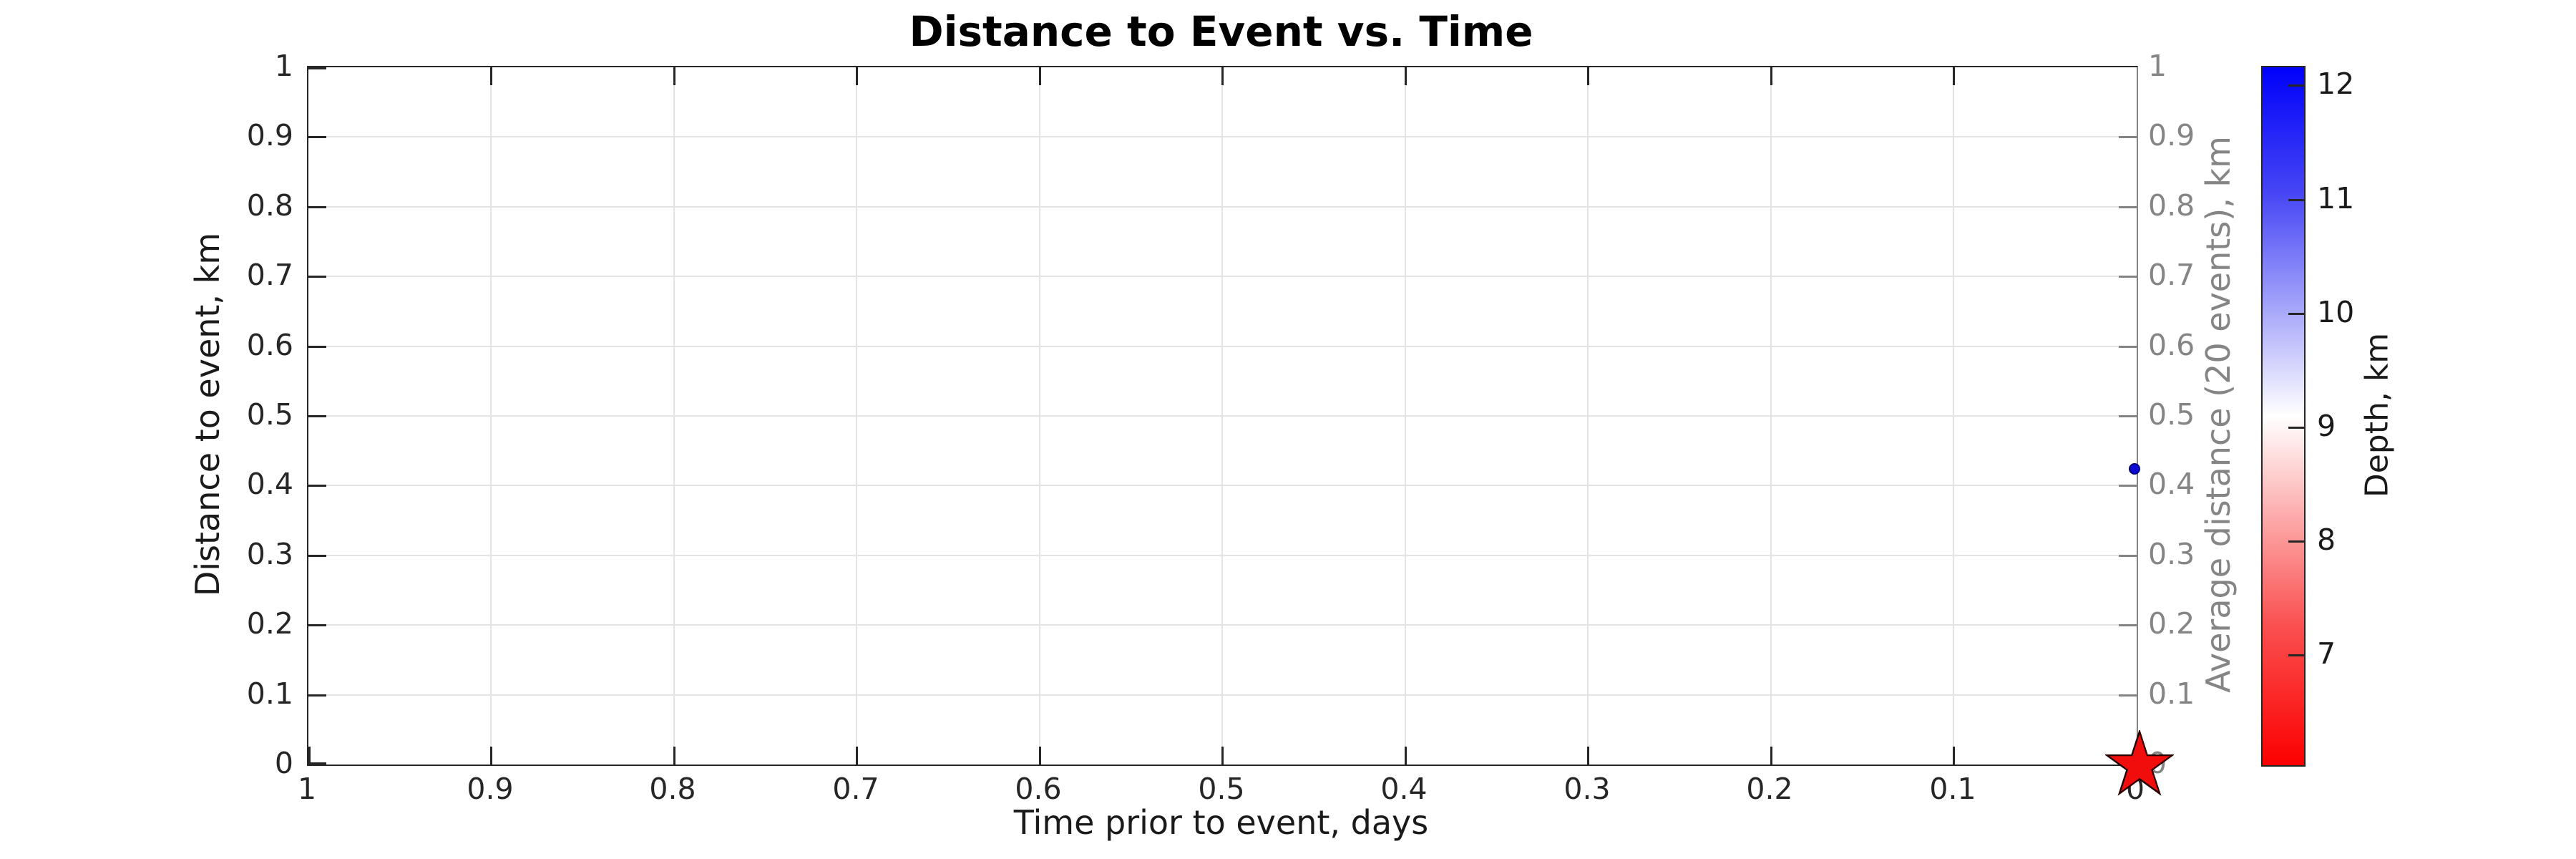  What do you see at coordinates (2326, 540) in the screenshot?
I see `colorbar-tick-label: 8` at bounding box center [2326, 540].